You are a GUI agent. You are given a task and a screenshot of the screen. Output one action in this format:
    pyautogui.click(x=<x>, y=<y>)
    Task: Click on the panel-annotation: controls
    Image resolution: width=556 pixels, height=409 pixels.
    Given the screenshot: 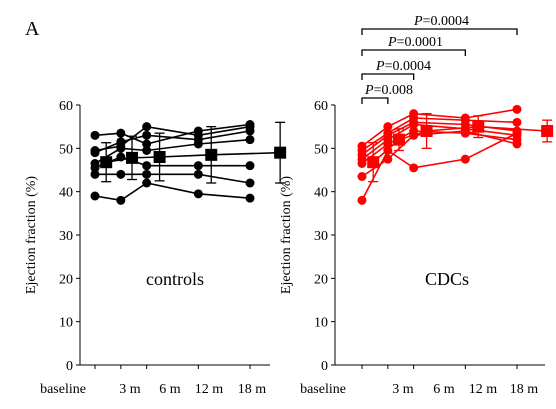 What is the action you would take?
    pyautogui.click(x=175, y=279)
    